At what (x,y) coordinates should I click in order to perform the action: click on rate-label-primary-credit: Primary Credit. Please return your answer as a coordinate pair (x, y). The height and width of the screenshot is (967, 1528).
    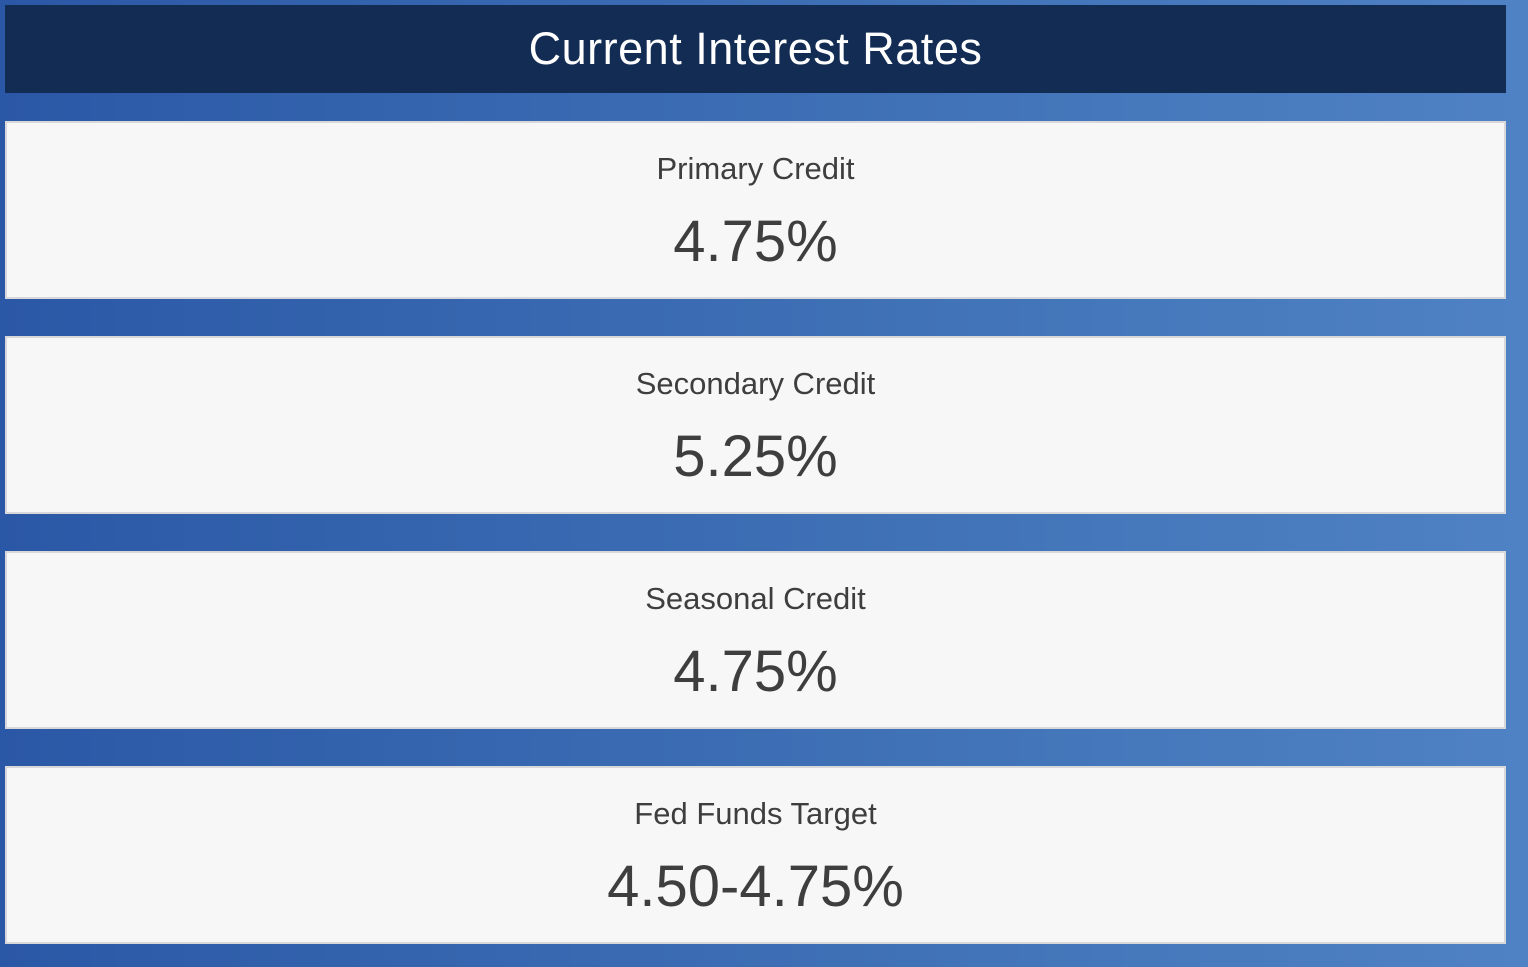
    Looking at the image, I should click on (755, 169).